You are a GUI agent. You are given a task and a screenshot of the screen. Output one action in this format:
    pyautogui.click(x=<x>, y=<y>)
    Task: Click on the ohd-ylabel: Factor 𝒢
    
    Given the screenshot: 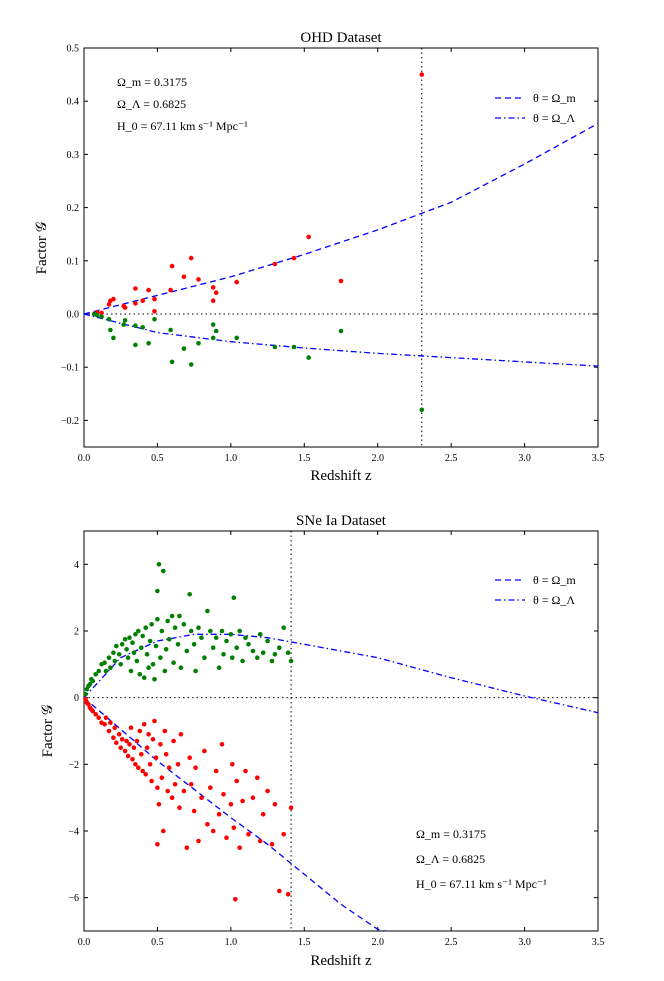 What is the action you would take?
    pyautogui.click(x=42, y=247)
    